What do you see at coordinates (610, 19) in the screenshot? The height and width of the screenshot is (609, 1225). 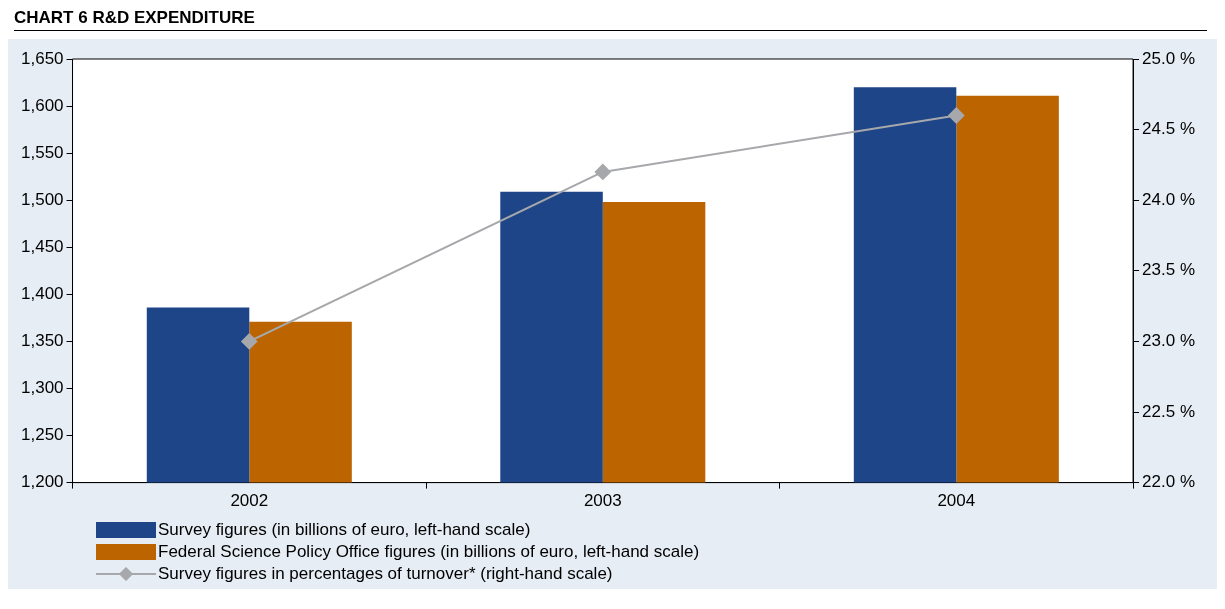 I see `chart-title: CHART 6 R&D EXPENDITURE` at bounding box center [610, 19].